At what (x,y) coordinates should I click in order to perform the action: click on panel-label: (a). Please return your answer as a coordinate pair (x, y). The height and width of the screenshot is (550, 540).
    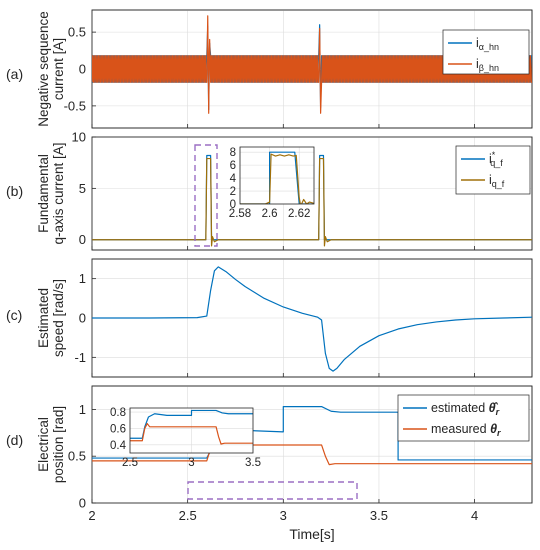
    Looking at the image, I should click on (14, 74).